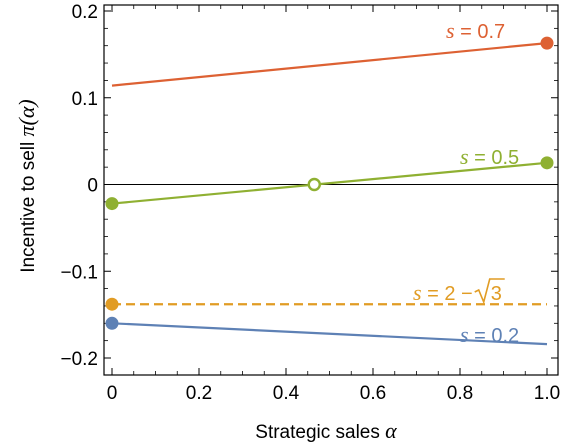 This screenshot has width=569, height=446. What do you see at coordinates (79, 272) in the screenshot?
I see `y-tick-label: −0.1` at bounding box center [79, 272].